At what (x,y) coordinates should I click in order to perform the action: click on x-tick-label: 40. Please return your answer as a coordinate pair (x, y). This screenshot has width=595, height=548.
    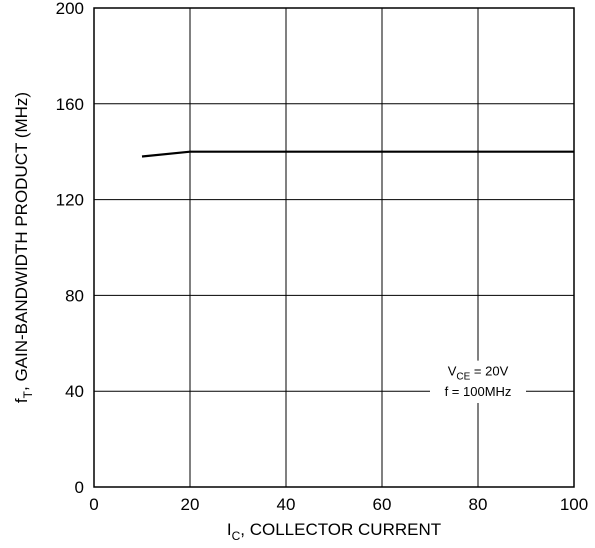
    Looking at the image, I should click on (286, 504).